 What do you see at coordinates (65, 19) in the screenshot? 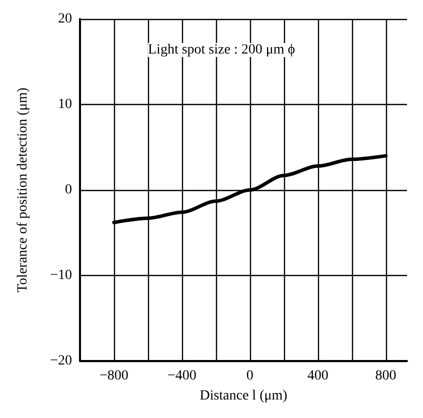
I see `y-tick-label: 20` at bounding box center [65, 19].